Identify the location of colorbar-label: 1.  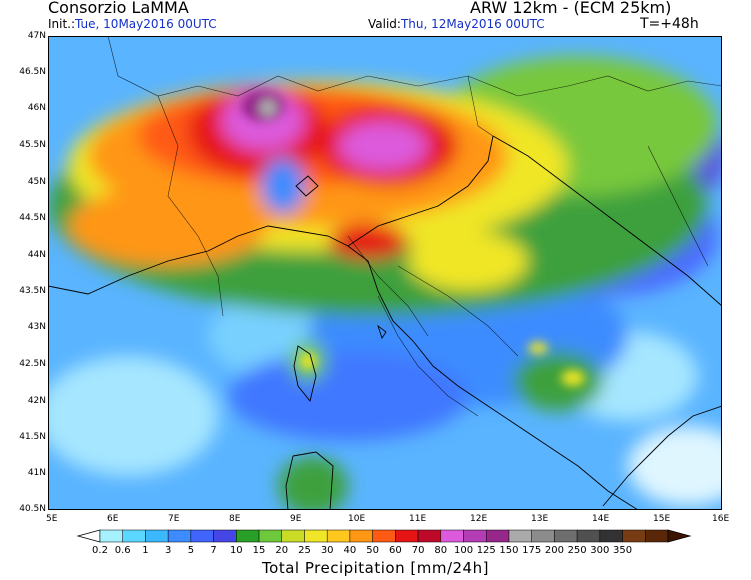
(145, 550).